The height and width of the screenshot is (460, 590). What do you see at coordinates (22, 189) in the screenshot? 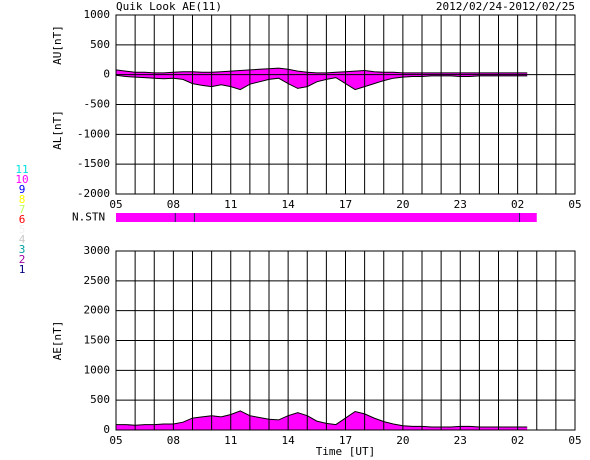
I see `station-legend-label: 9` at bounding box center [22, 189].